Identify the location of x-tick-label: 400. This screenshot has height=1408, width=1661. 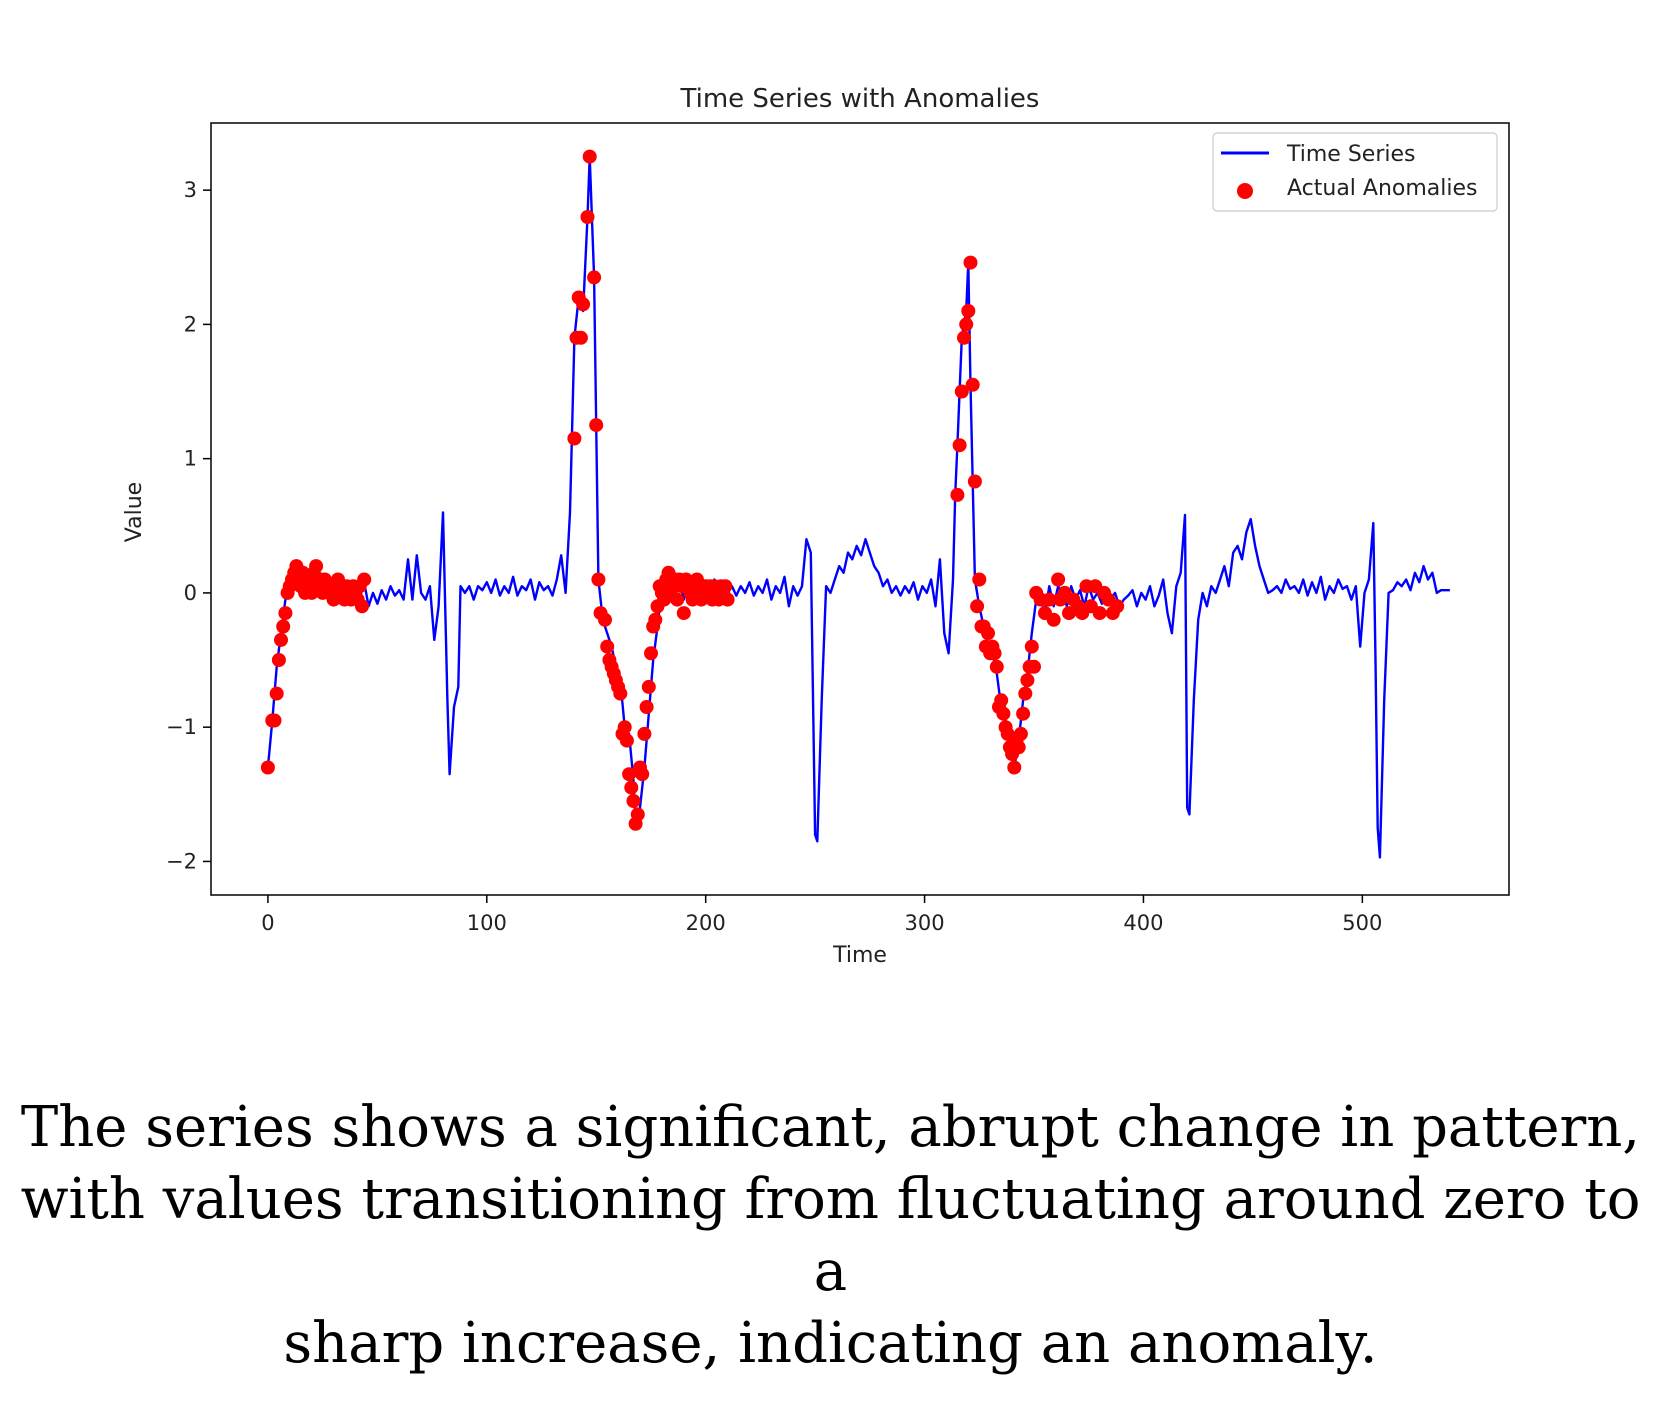
(1143, 923).